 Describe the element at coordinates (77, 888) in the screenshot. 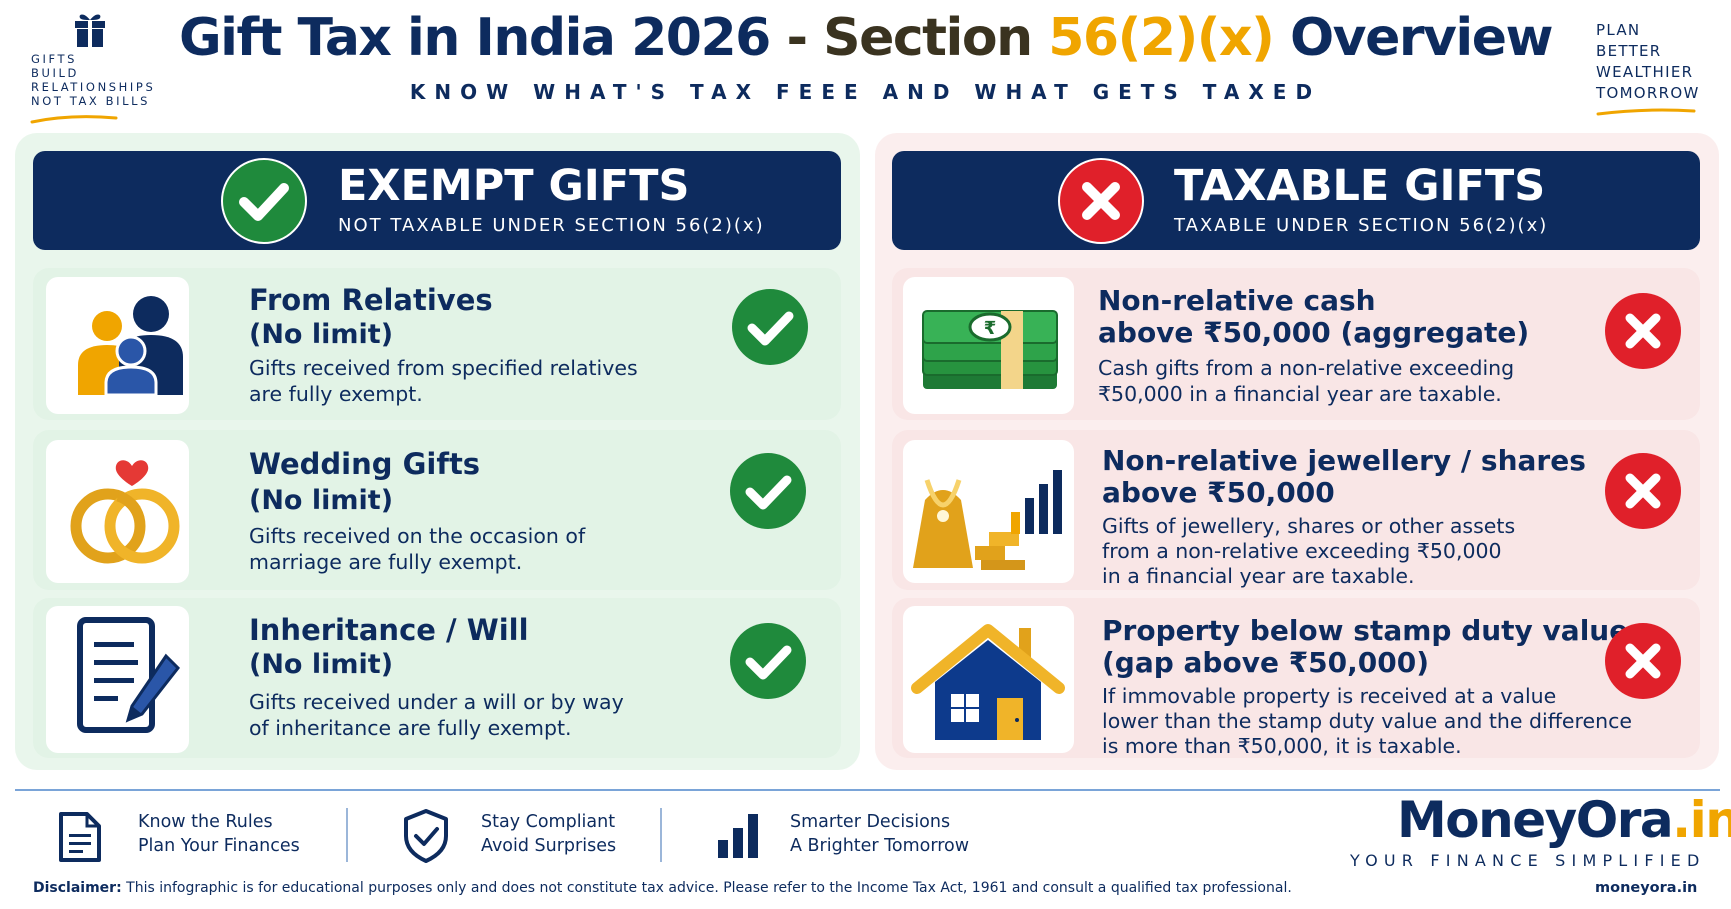

I see `disclaimer-label: Disclaimer:` at that location.